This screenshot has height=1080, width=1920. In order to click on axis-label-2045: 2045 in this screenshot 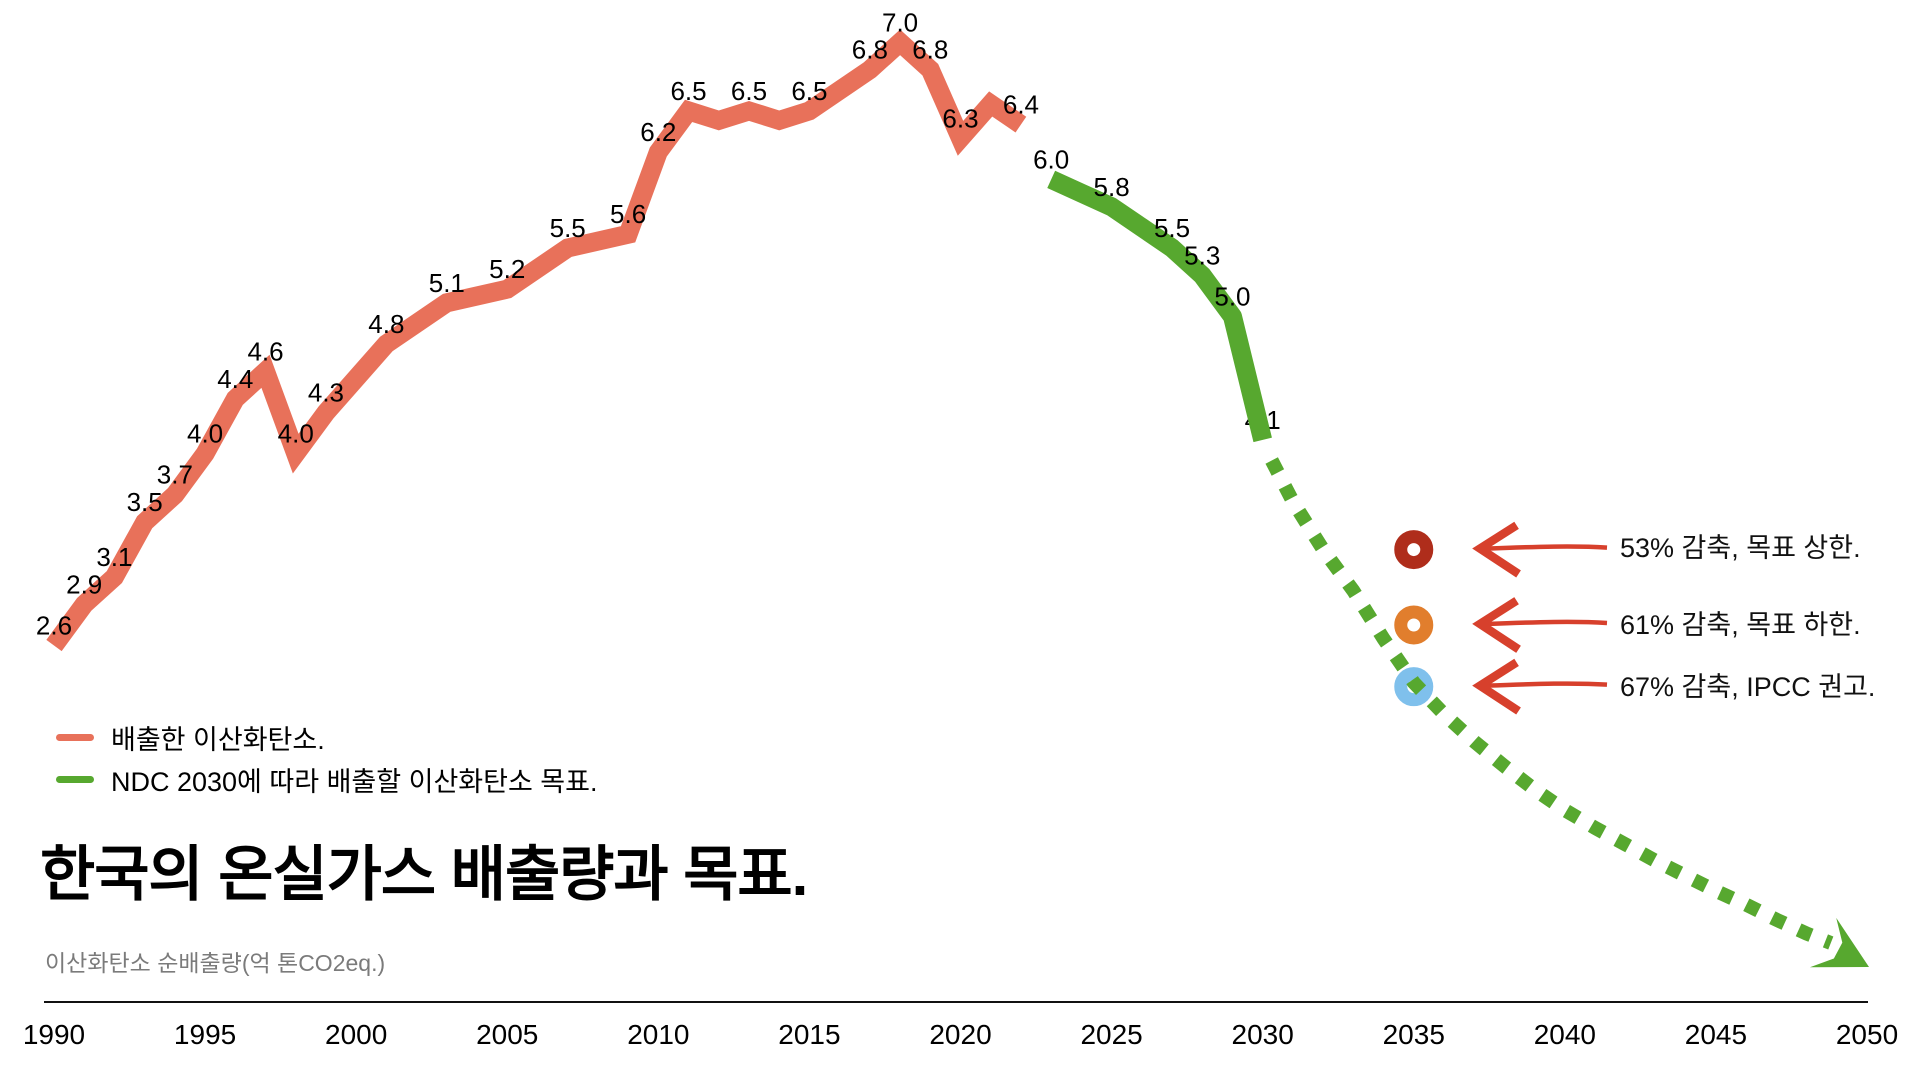, I will do `click(1716, 1034)`.